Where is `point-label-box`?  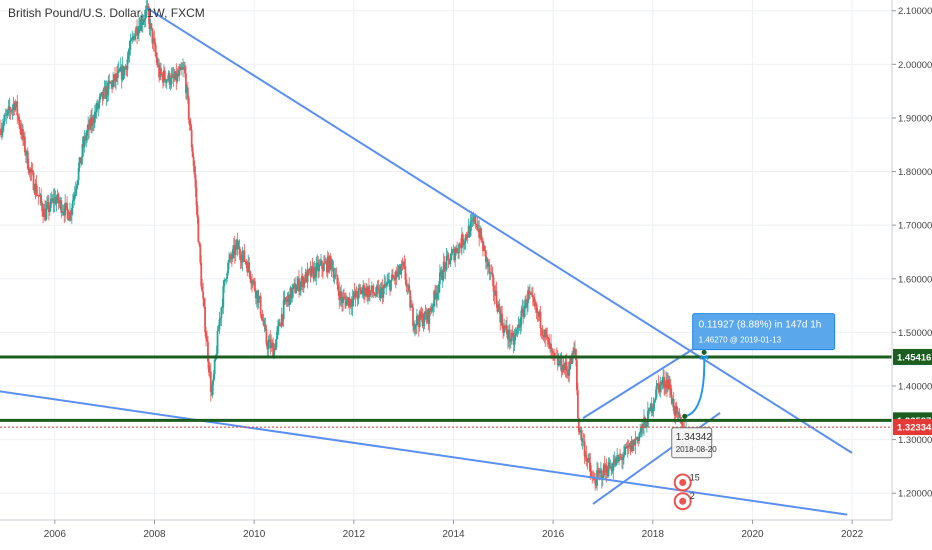 point-label-box is located at coordinates (692, 443).